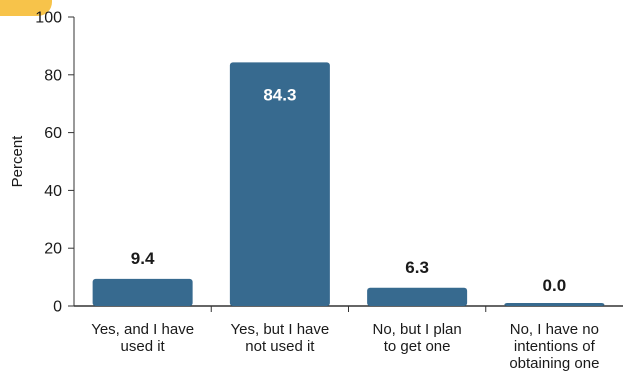 This screenshot has height=382, width=623. What do you see at coordinates (555, 346) in the screenshot?
I see `category-label: intentions of` at bounding box center [555, 346].